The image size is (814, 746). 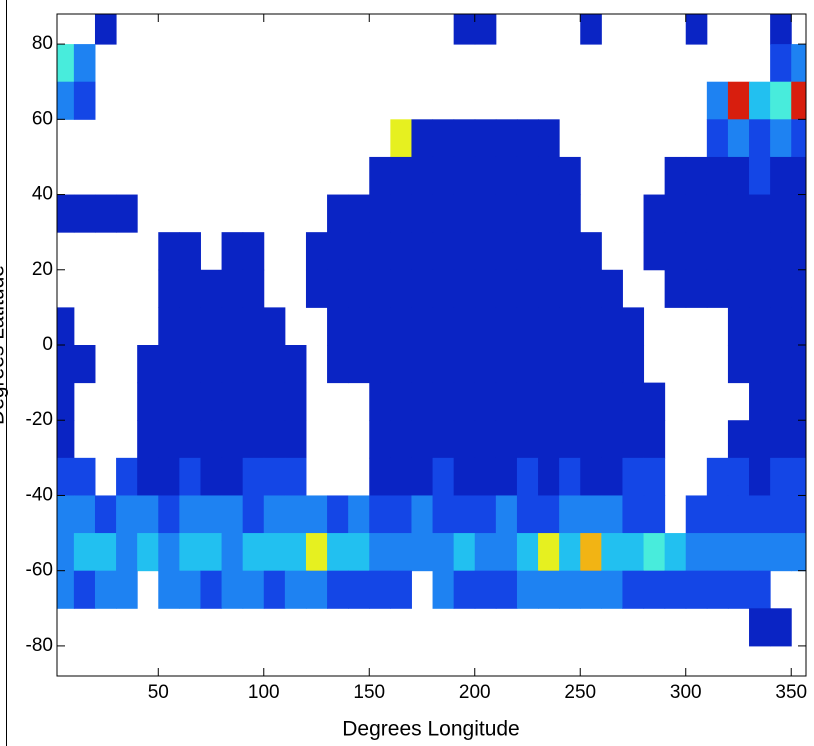 What do you see at coordinates (39, 419) in the screenshot?
I see `y-tick-label: -20` at bounding box center [39, 419].